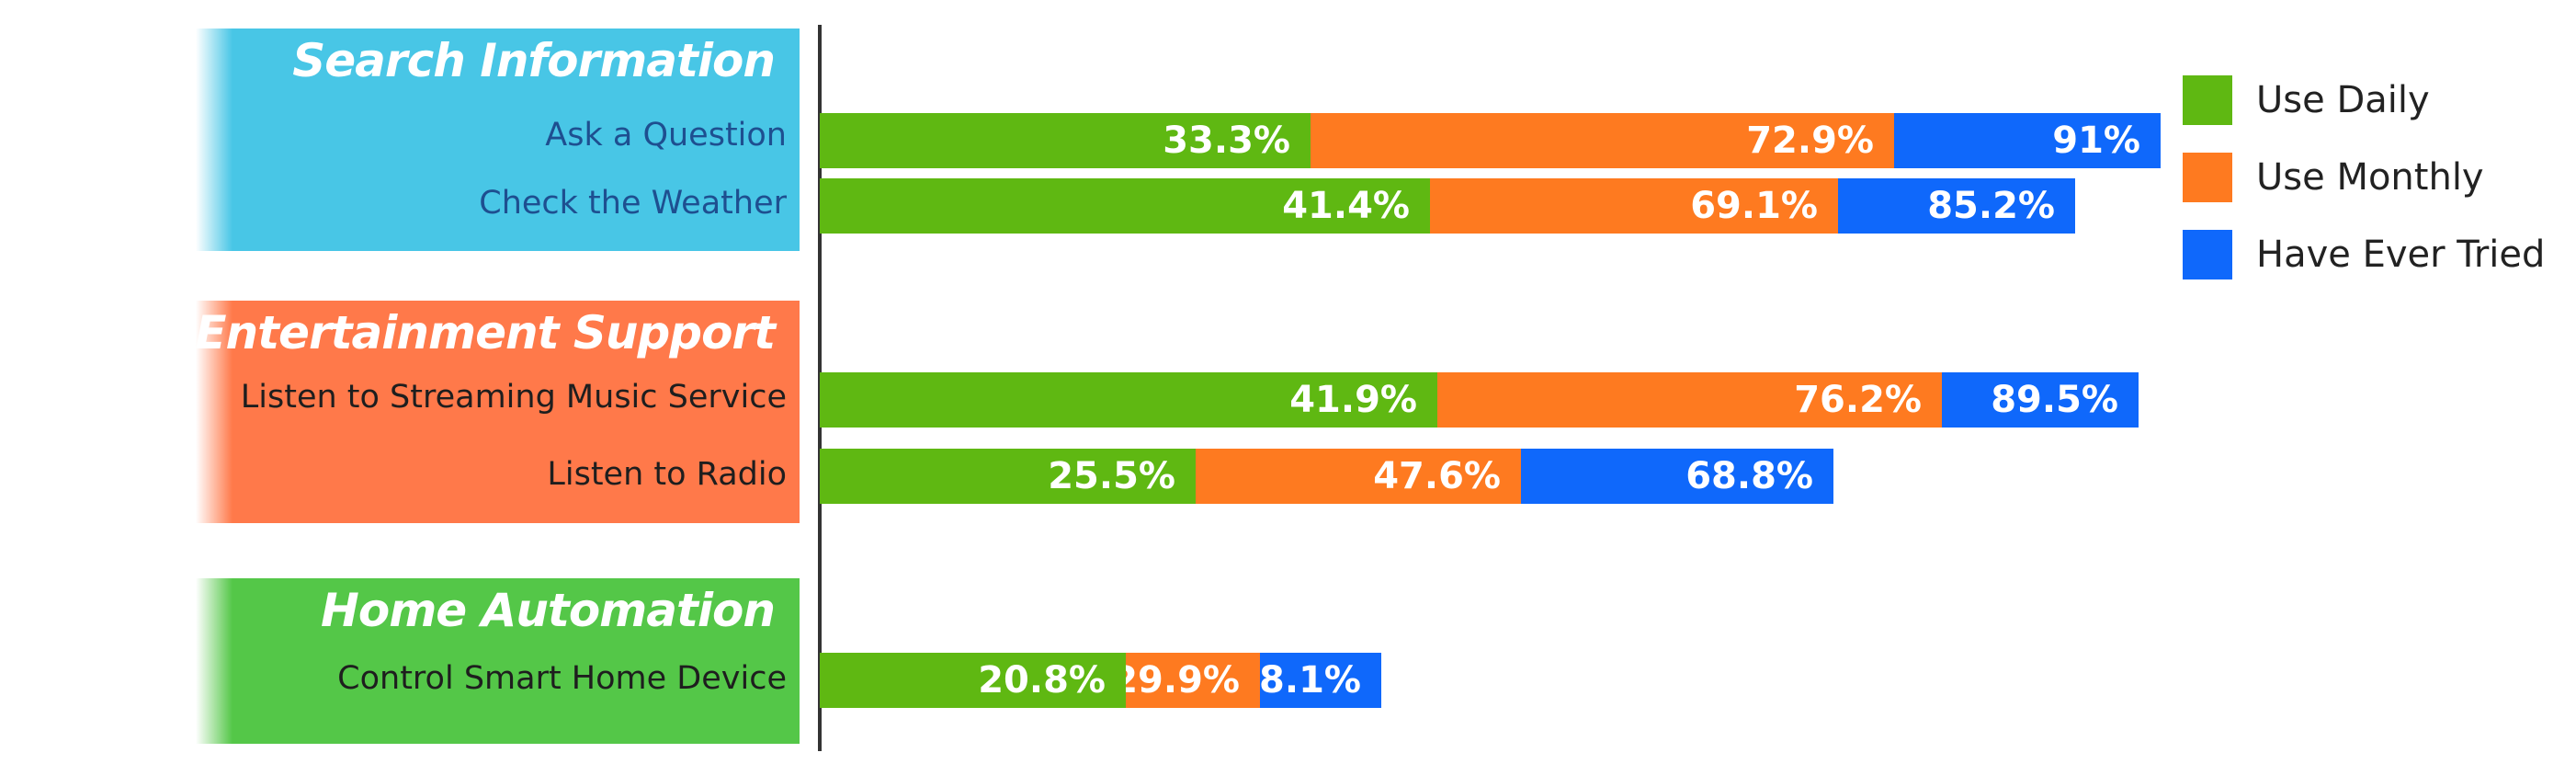 The image size is (2576, 764). I want to click on data-label-have-ever-tried-listen-to-radio: 68.8%, so click(1749, 476).